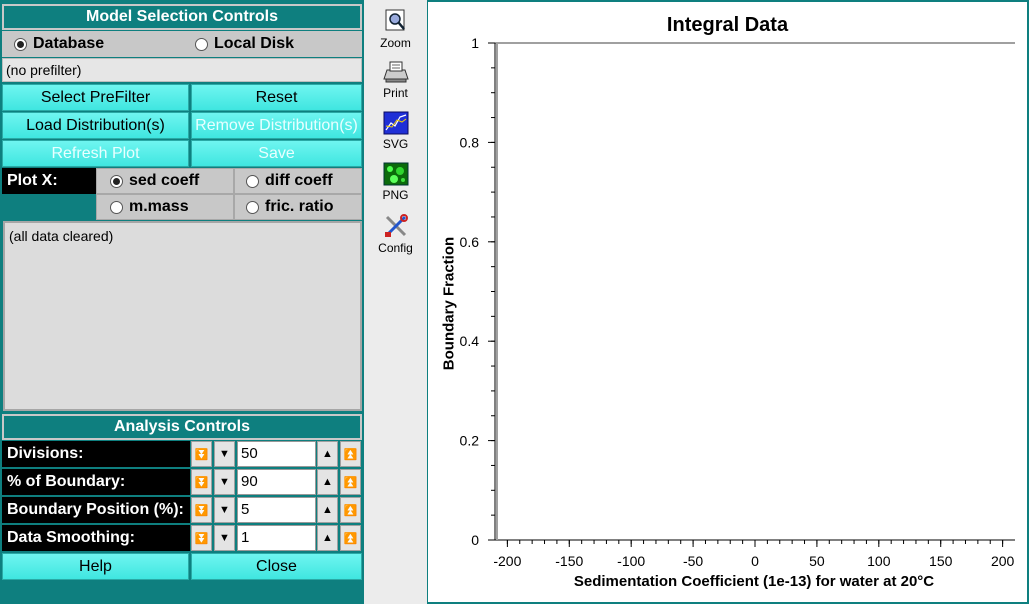 The height and width of the screenshot is (604, 1029). I want to click on data-smoothing-label: Data Smoothing:, so click(96, 538).